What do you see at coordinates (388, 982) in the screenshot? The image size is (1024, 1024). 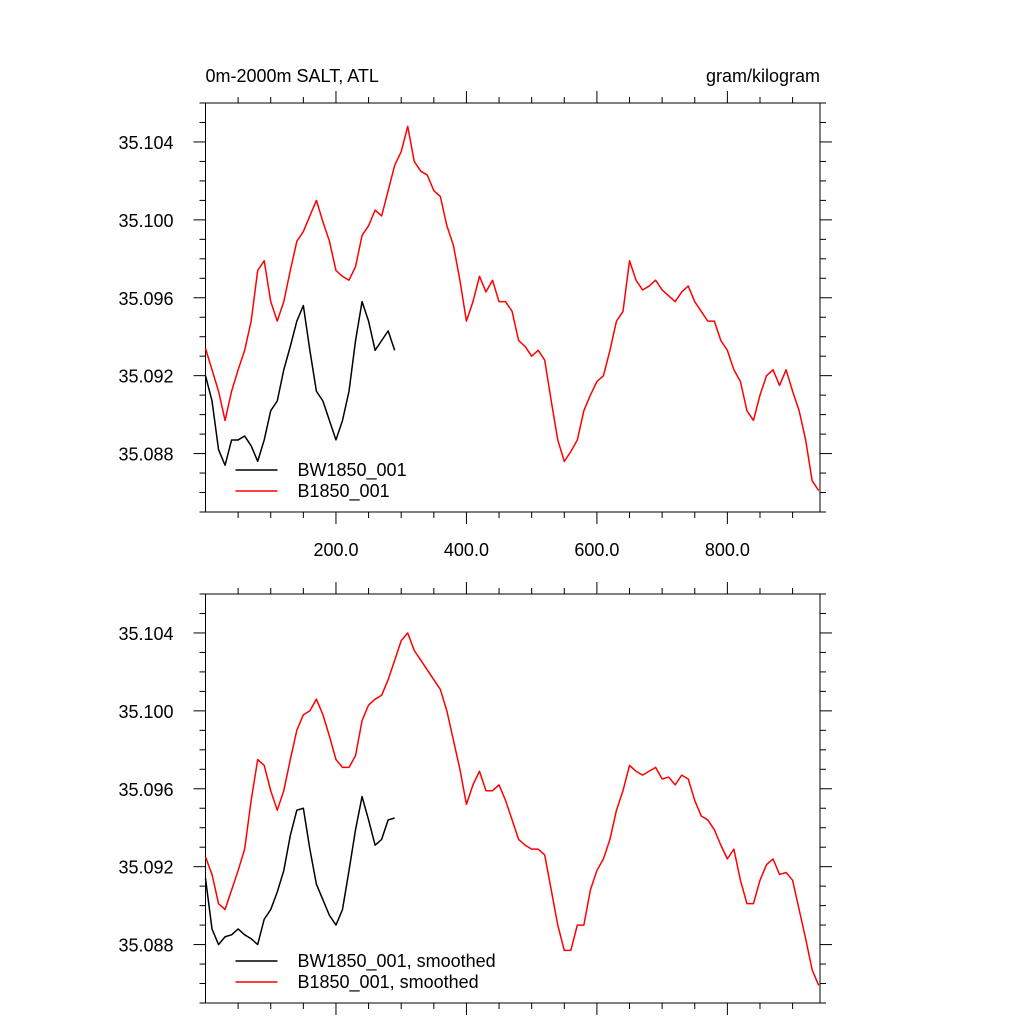 I see `legend-label: B1850_001, smoothed` at bounding box center [388, 982].